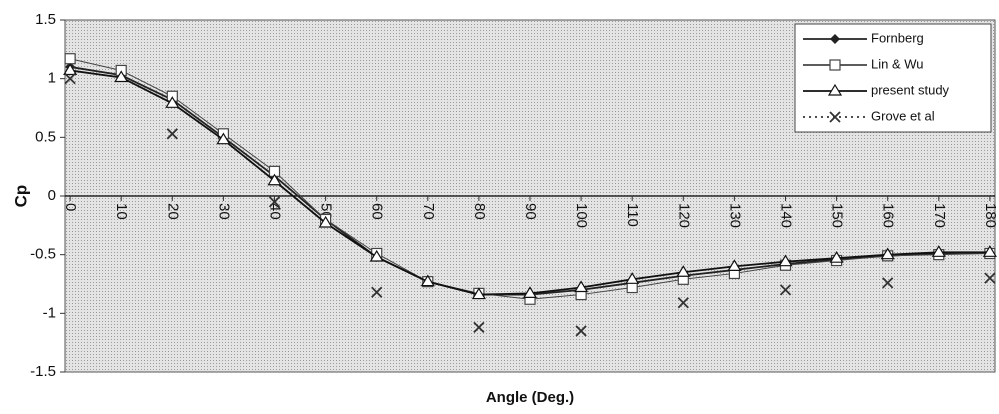 This screenshot has height=414, width=999. What do you see at coordinates (897, 63) in the screenshot?
I see `legend-label: Lin & Wu` at bounding box center [897, 63].